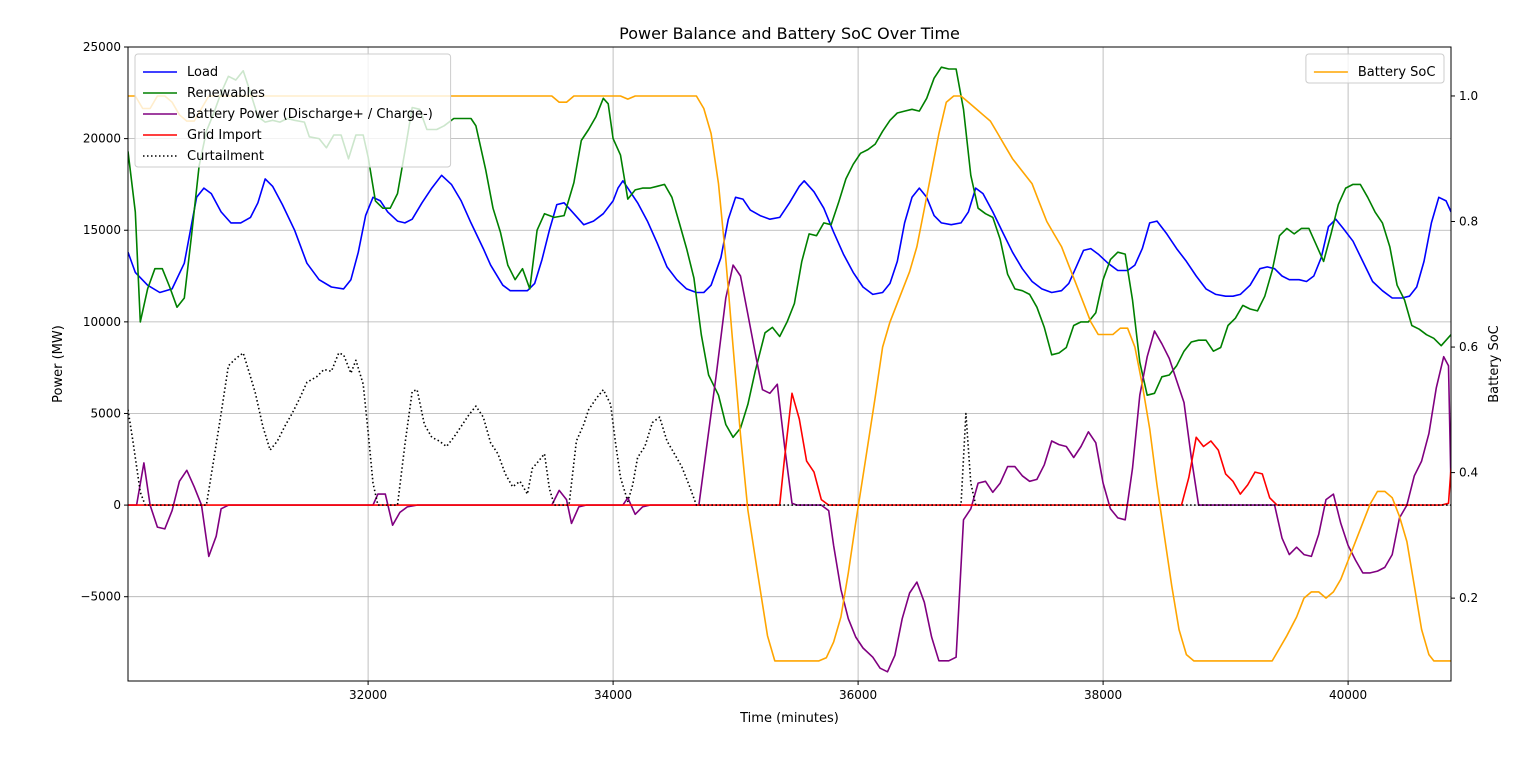 The height and width of the screenshot is (758, 1536). I want to click on legend-label: Battery SoC, so click(1397, 72).